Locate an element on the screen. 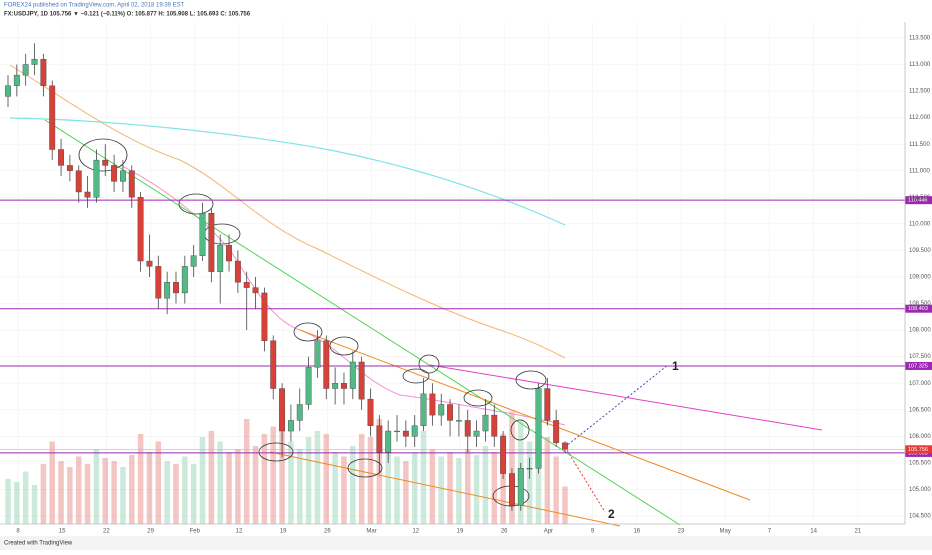  y-tick-label: 108.500 is located at coordinates (920, 304).